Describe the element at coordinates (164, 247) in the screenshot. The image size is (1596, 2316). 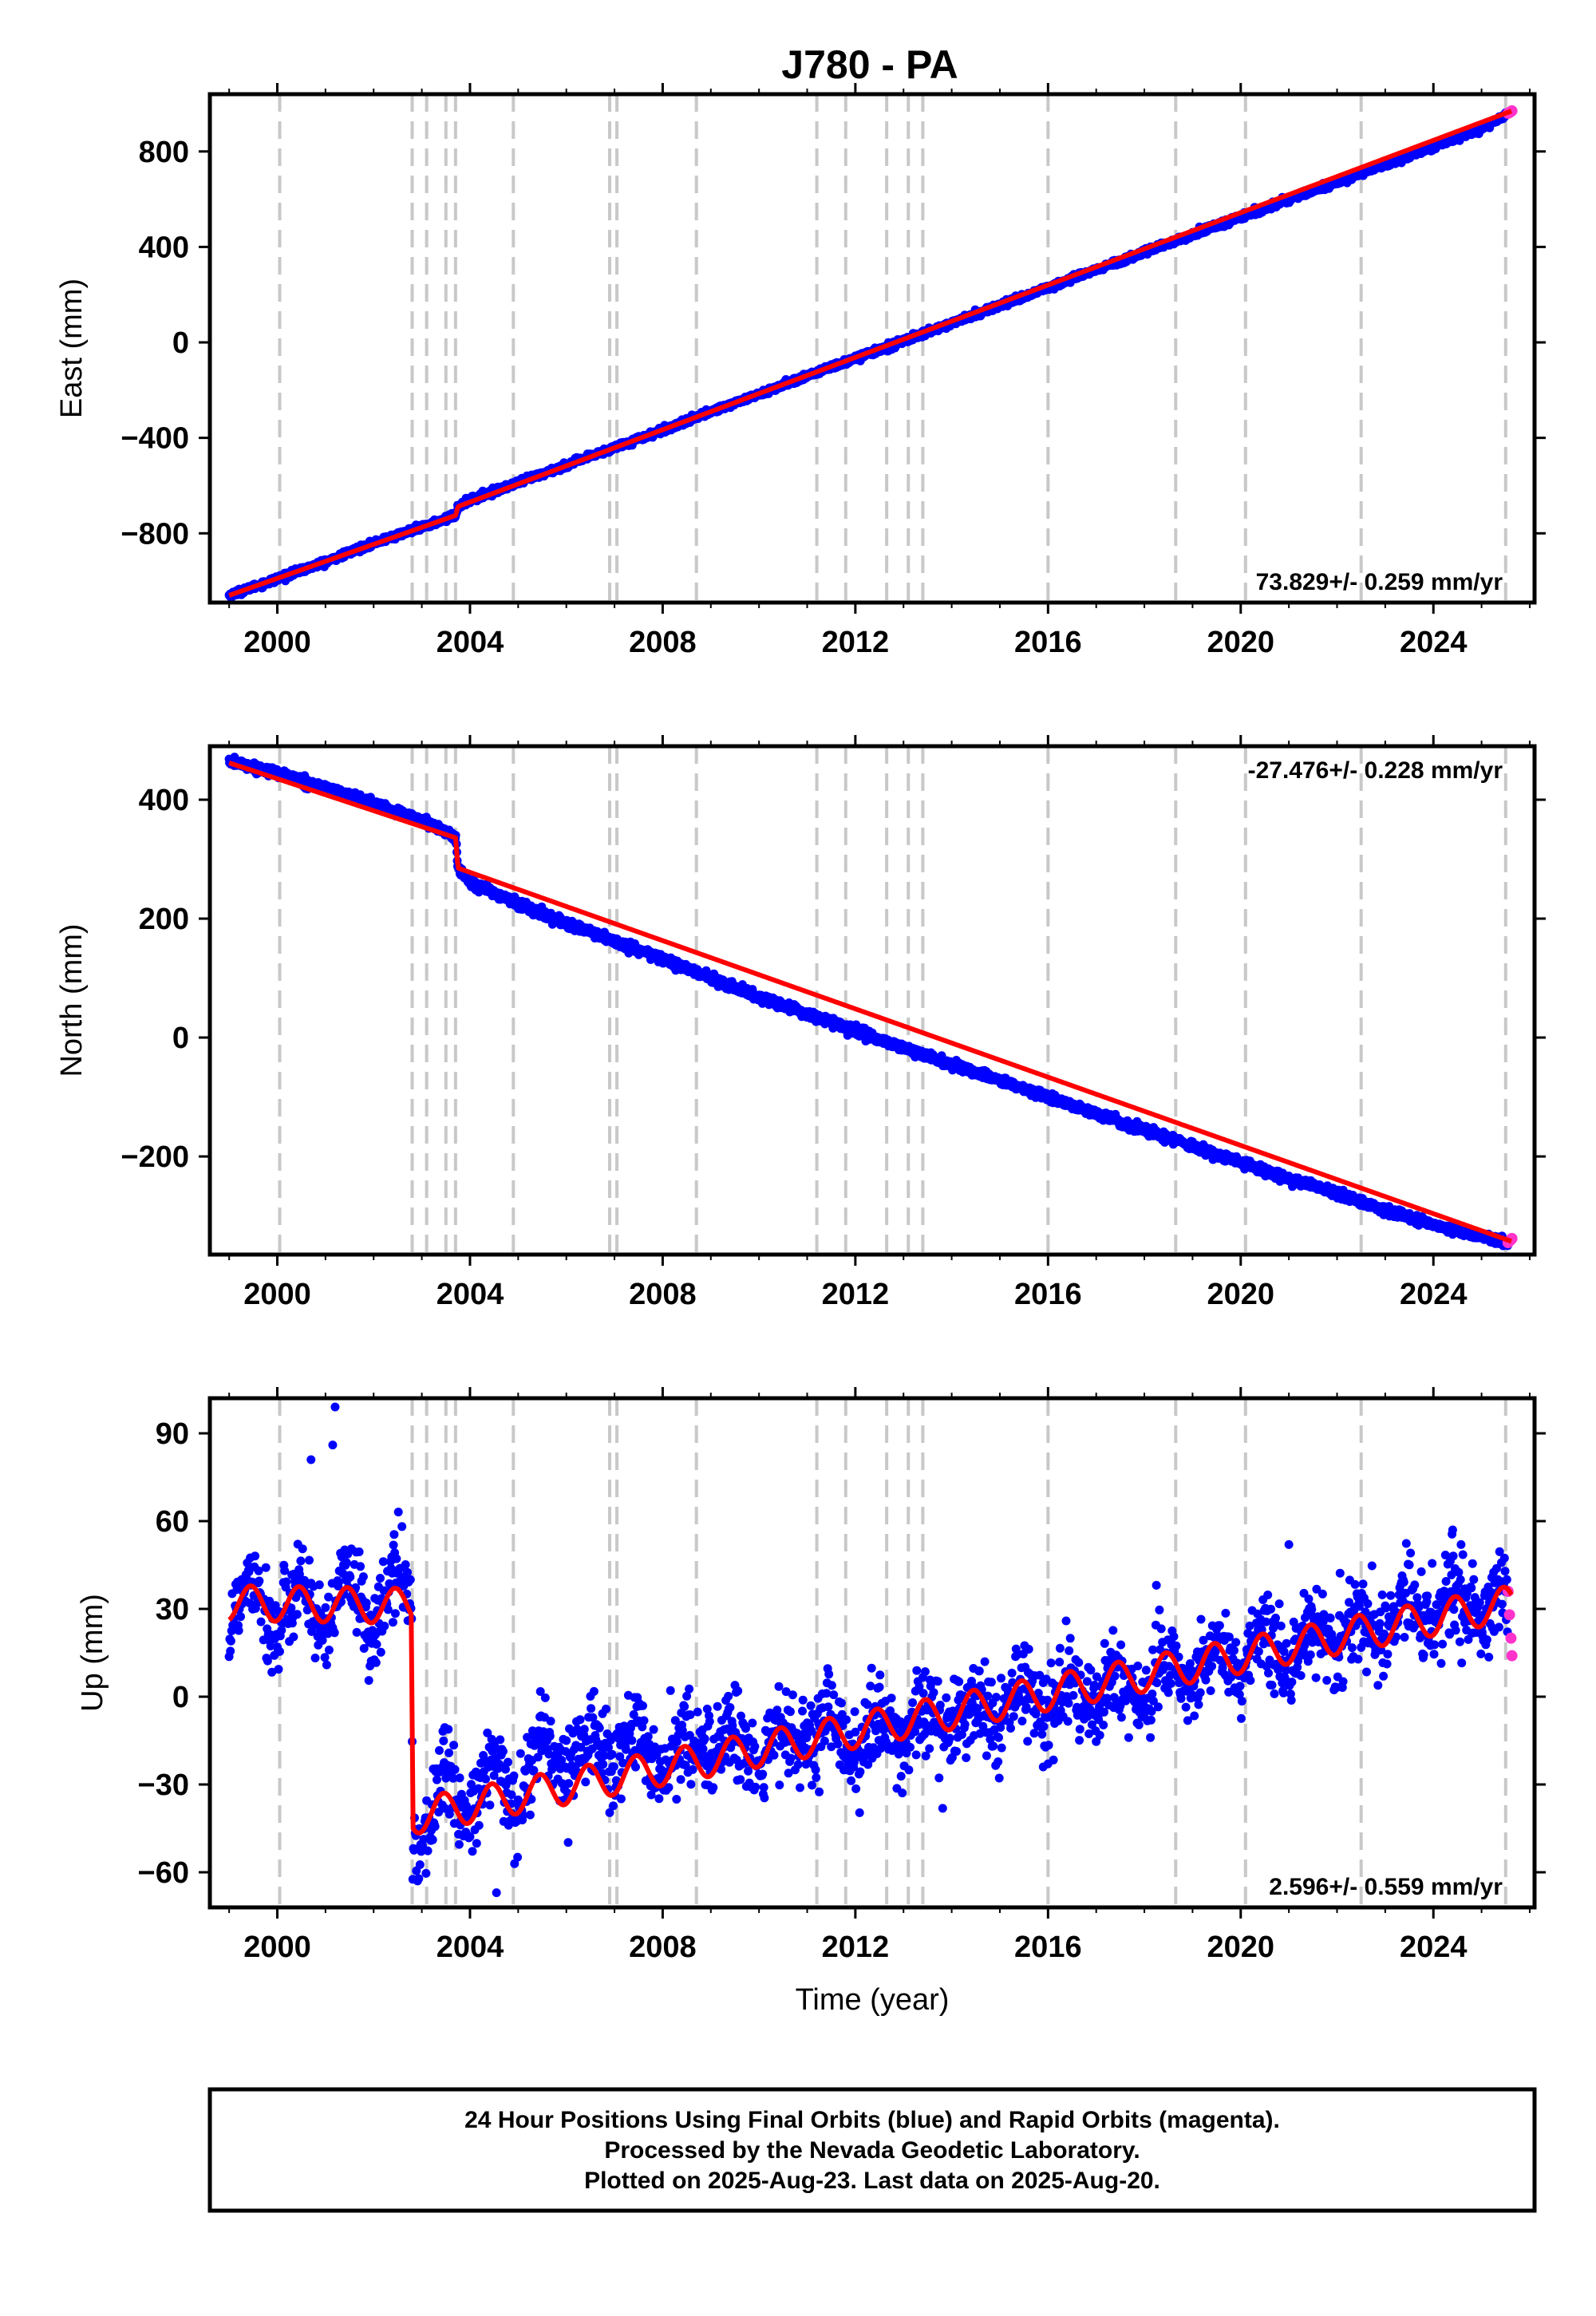
I see `y-tick-label: 400` at that location.